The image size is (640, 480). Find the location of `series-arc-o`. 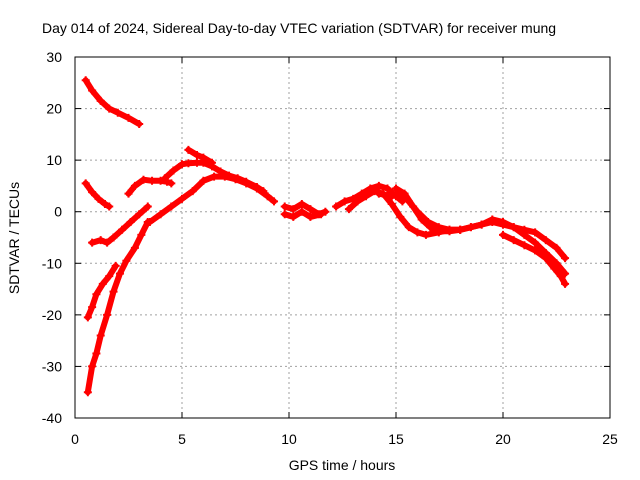

series-arc-o is located at coordinates (428, 210).